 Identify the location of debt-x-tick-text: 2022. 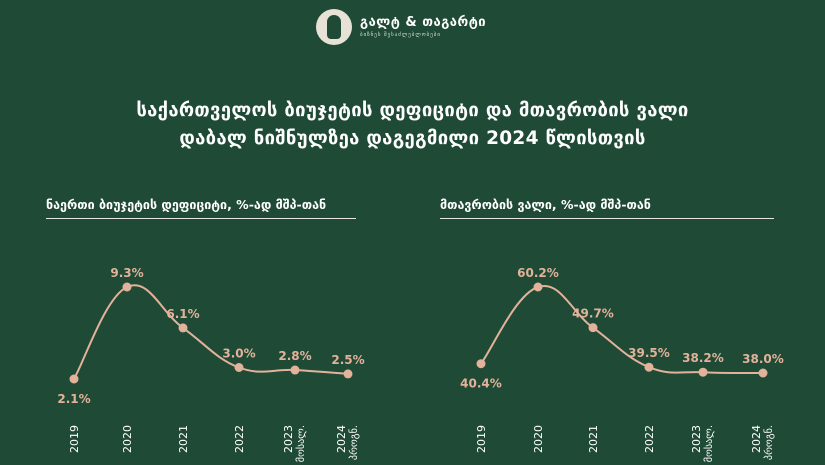
(649, 439).